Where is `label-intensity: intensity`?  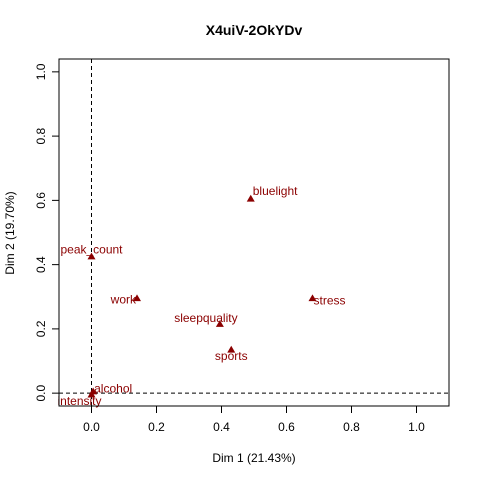
label-intensity: intensity is located at coordinates (79, 401).